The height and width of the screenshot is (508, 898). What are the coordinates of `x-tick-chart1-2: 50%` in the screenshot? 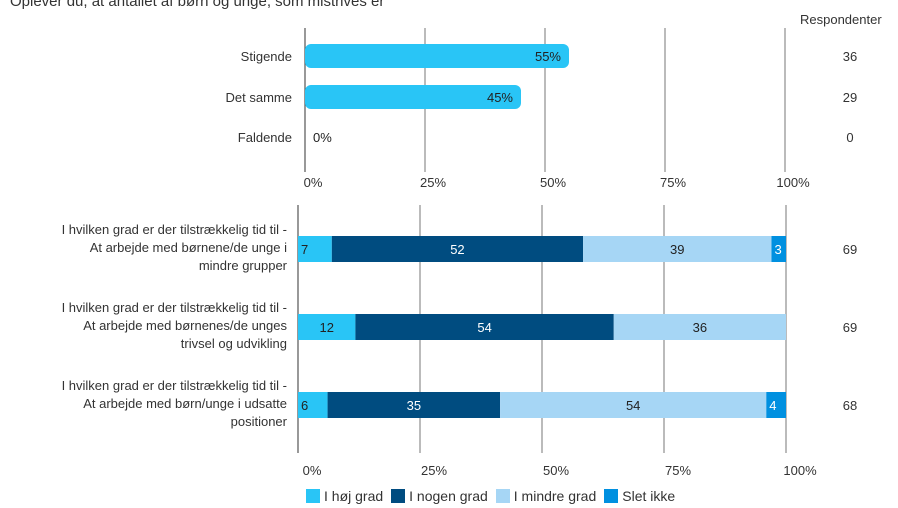 It's located at (553, 182).